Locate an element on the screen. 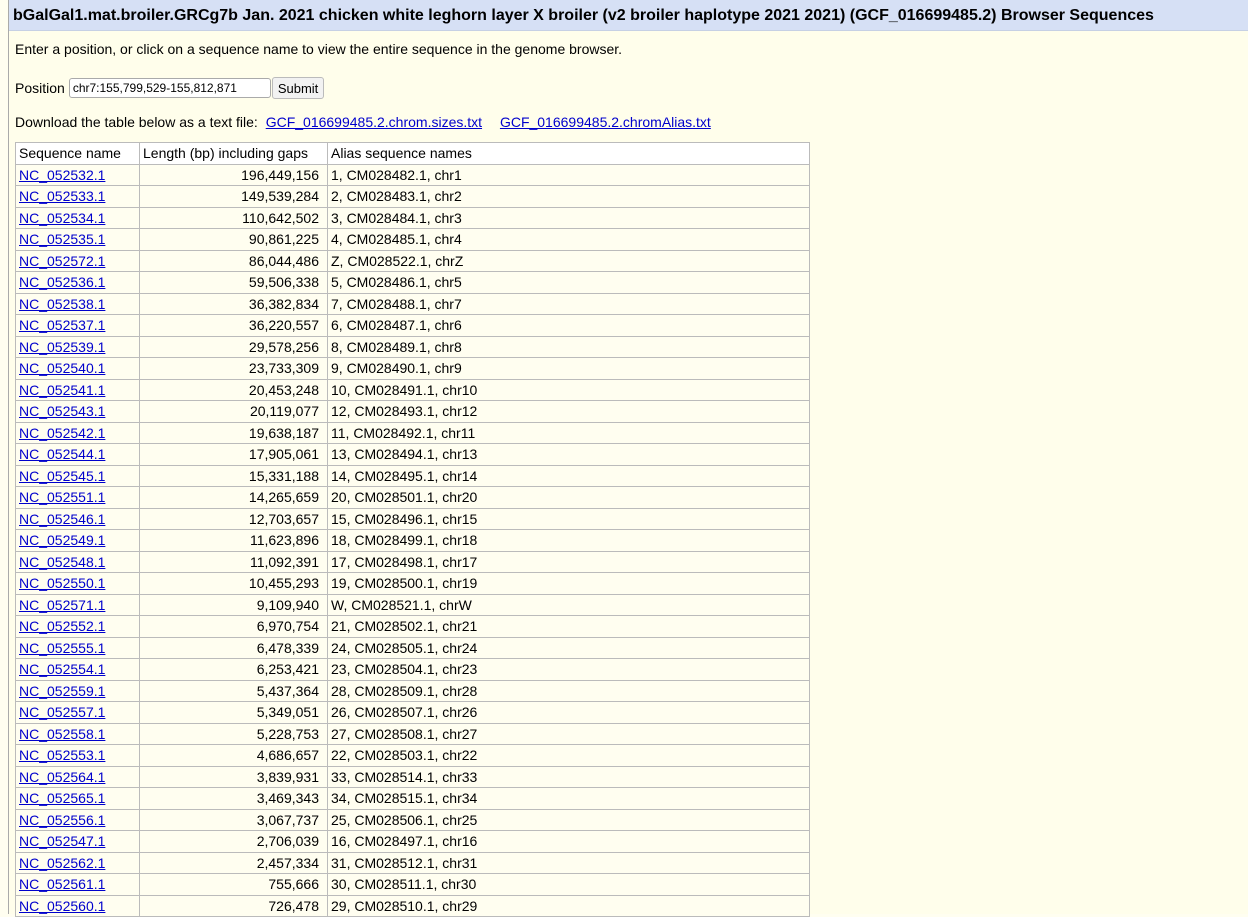  length-cell: 2,706,039 is located at coordinates (233, 841).